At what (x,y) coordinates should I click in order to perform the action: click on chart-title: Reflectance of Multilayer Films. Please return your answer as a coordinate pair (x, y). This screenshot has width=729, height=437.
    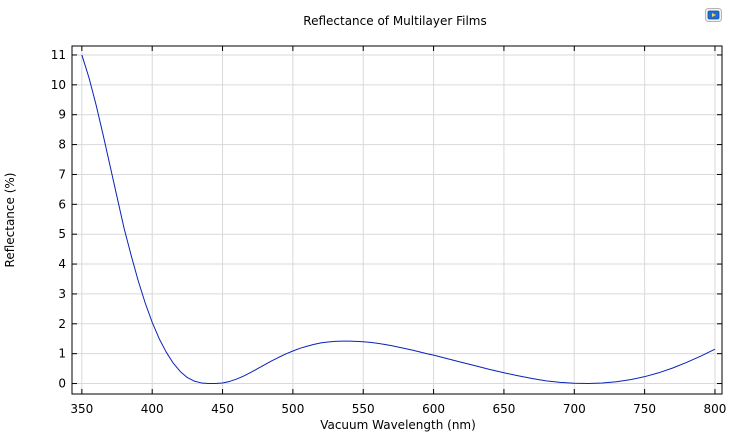
    Looking at the image, I should click on (394, 21).